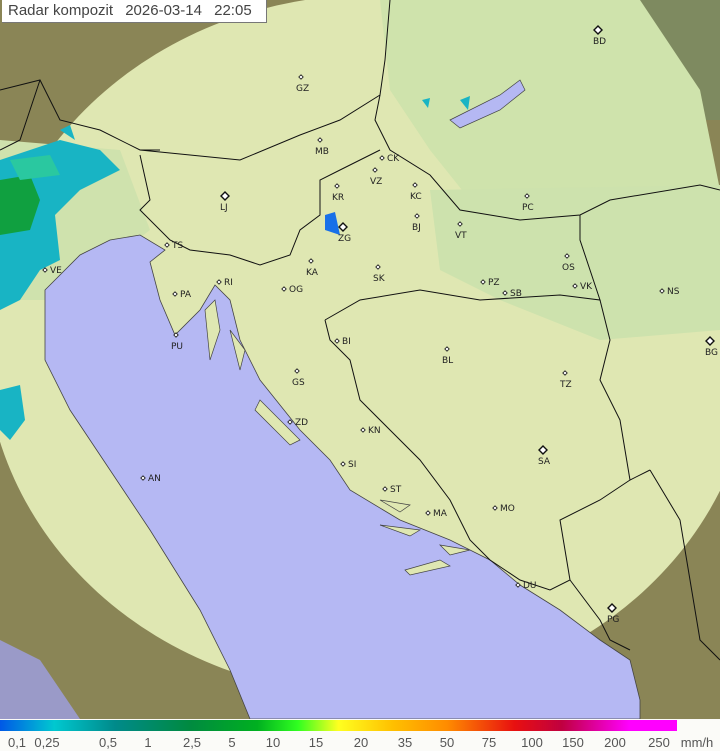  I want to click on city-ma: MA, so click(436, 514).